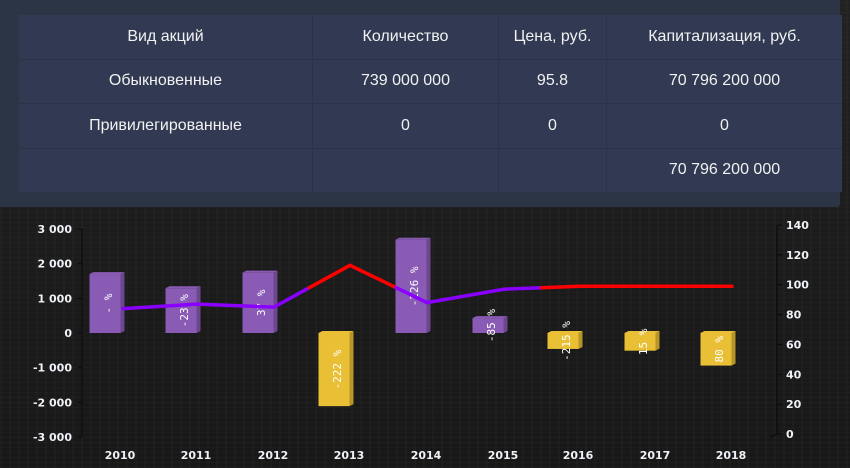  I want to click on right-axis-tick: 0, so click(790, 434).